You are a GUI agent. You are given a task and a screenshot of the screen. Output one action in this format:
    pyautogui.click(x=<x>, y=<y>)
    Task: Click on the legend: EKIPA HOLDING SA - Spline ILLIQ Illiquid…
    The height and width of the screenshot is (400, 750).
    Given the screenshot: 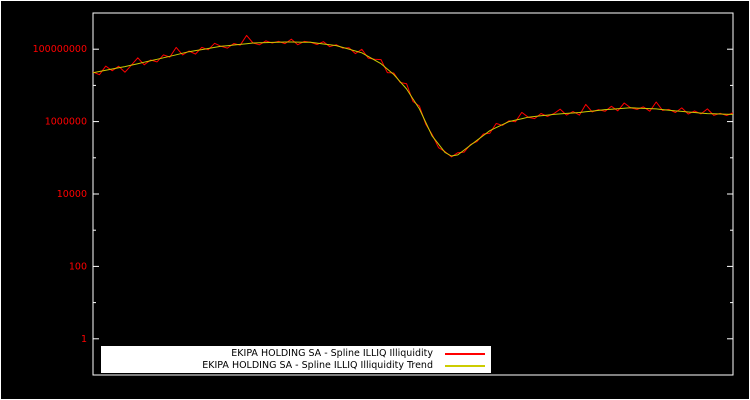 What is the action you would take?
    pyautogui.click(x=296, y=359)
    